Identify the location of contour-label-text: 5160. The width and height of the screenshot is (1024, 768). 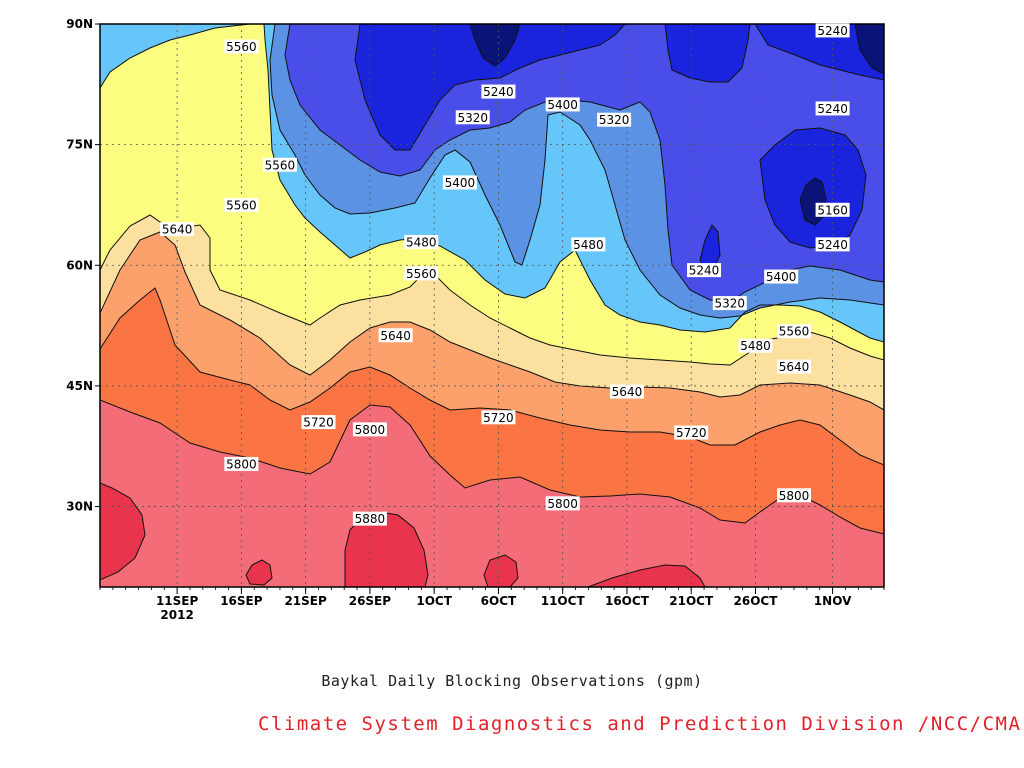
(832, 210).